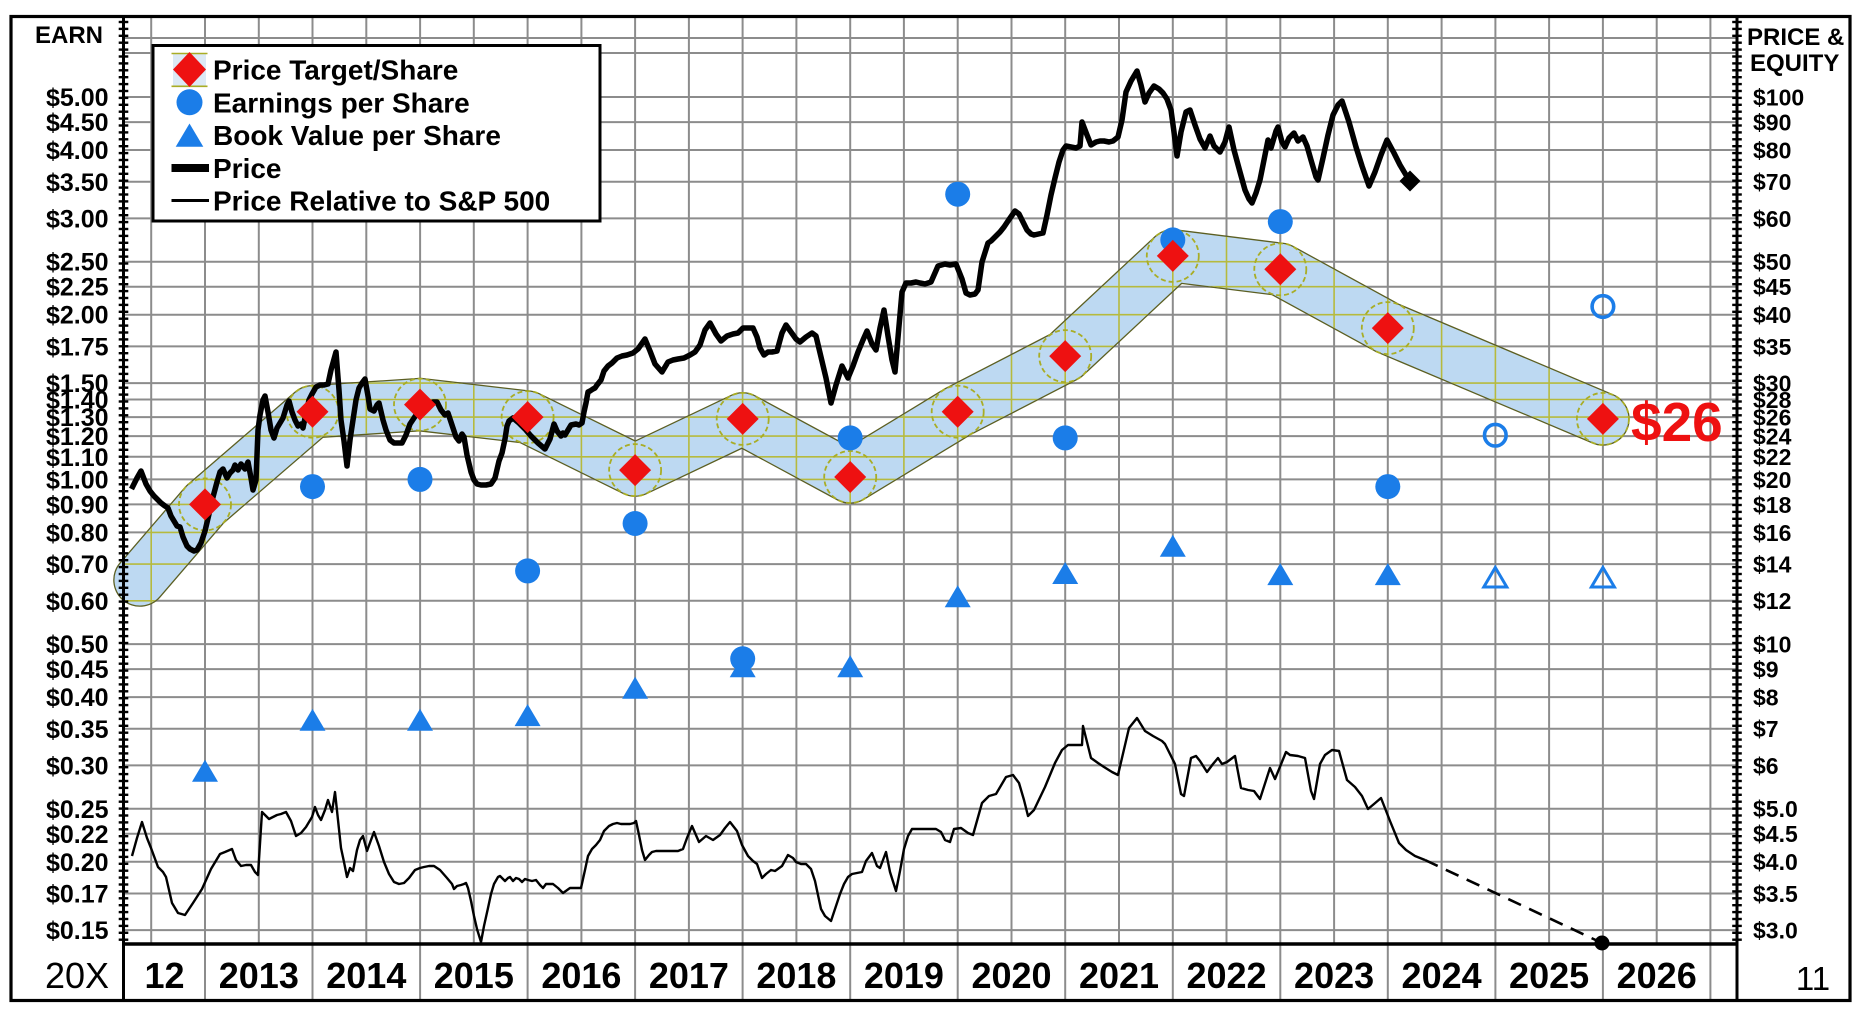 This screenshot has height=1017, width=1856. Describe the element at coordinates (77, 533) in the screenshot. I see `svg-text: $0.80` at that location.